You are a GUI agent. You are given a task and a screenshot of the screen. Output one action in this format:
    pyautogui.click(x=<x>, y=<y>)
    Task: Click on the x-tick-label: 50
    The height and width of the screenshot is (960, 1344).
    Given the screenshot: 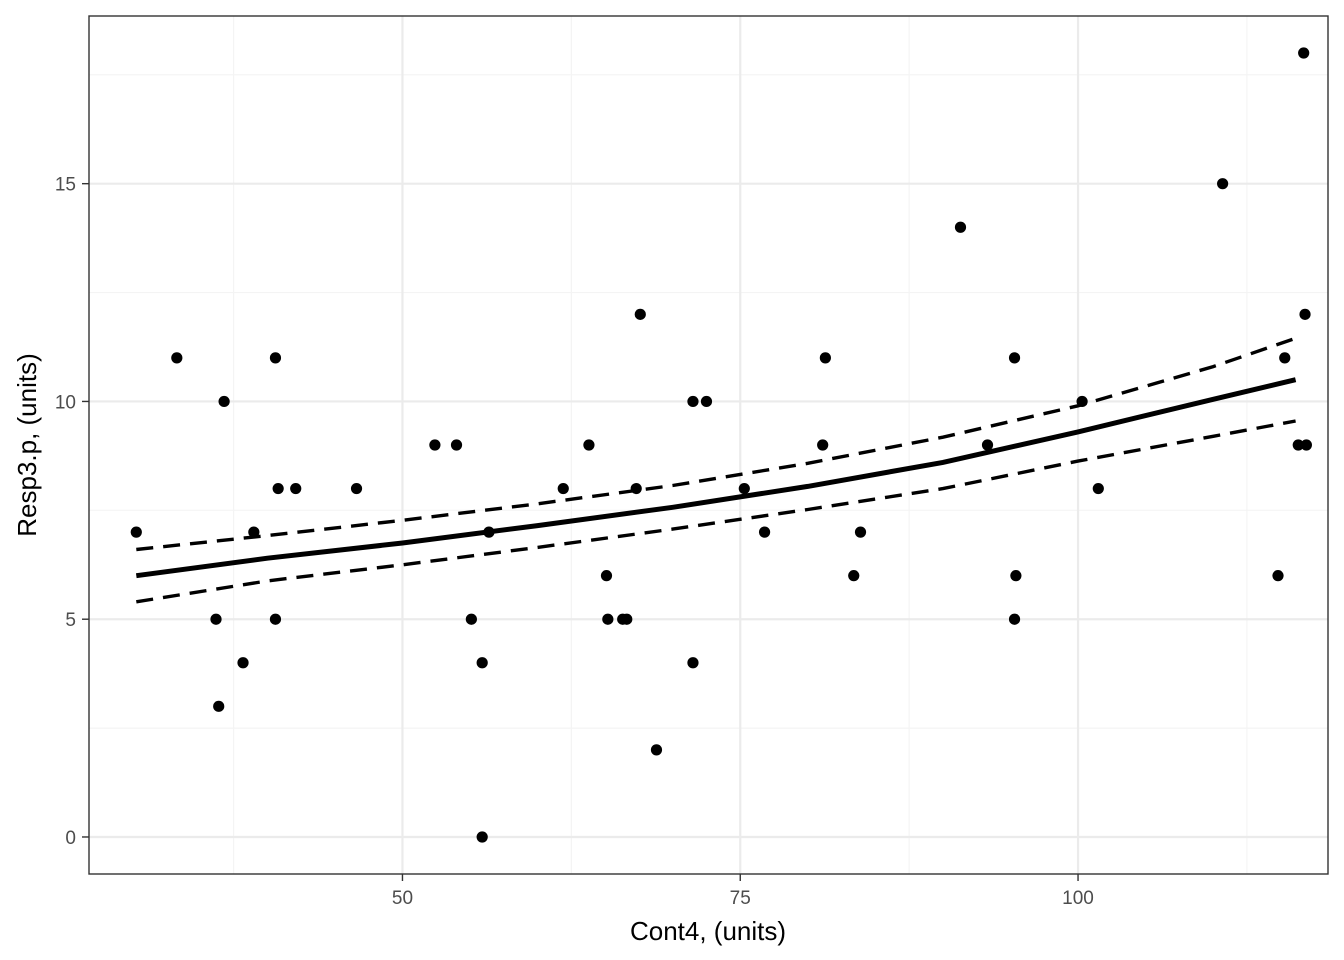 What is the action you would take?
    pyautogui.click(x=402, y=898)
    